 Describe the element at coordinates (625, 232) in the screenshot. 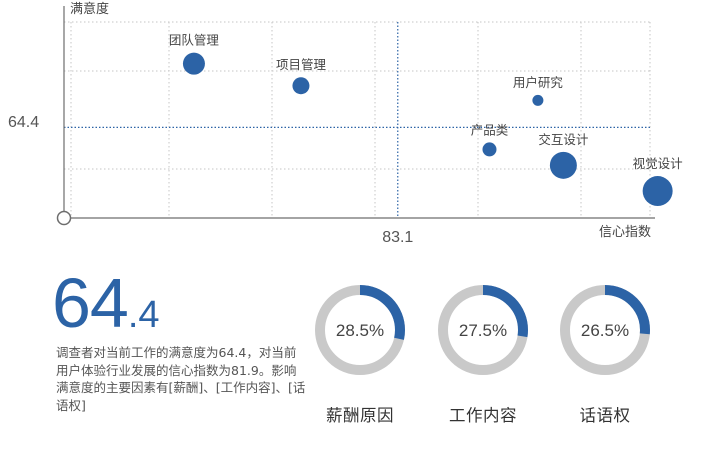

I see `x-axis-label: 信心指数` at that location.